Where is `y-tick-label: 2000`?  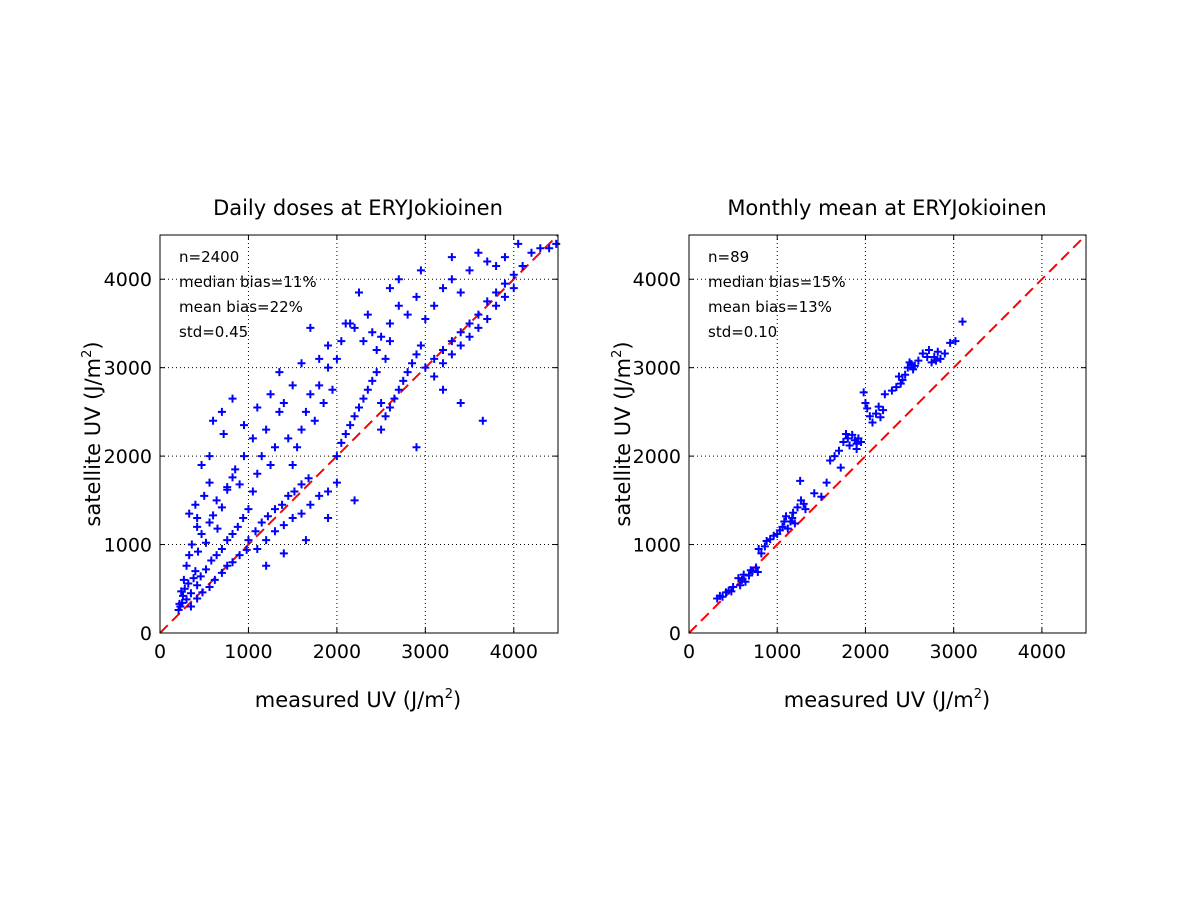
y-tick-label: 2000 is located at coordinates (128, 457).